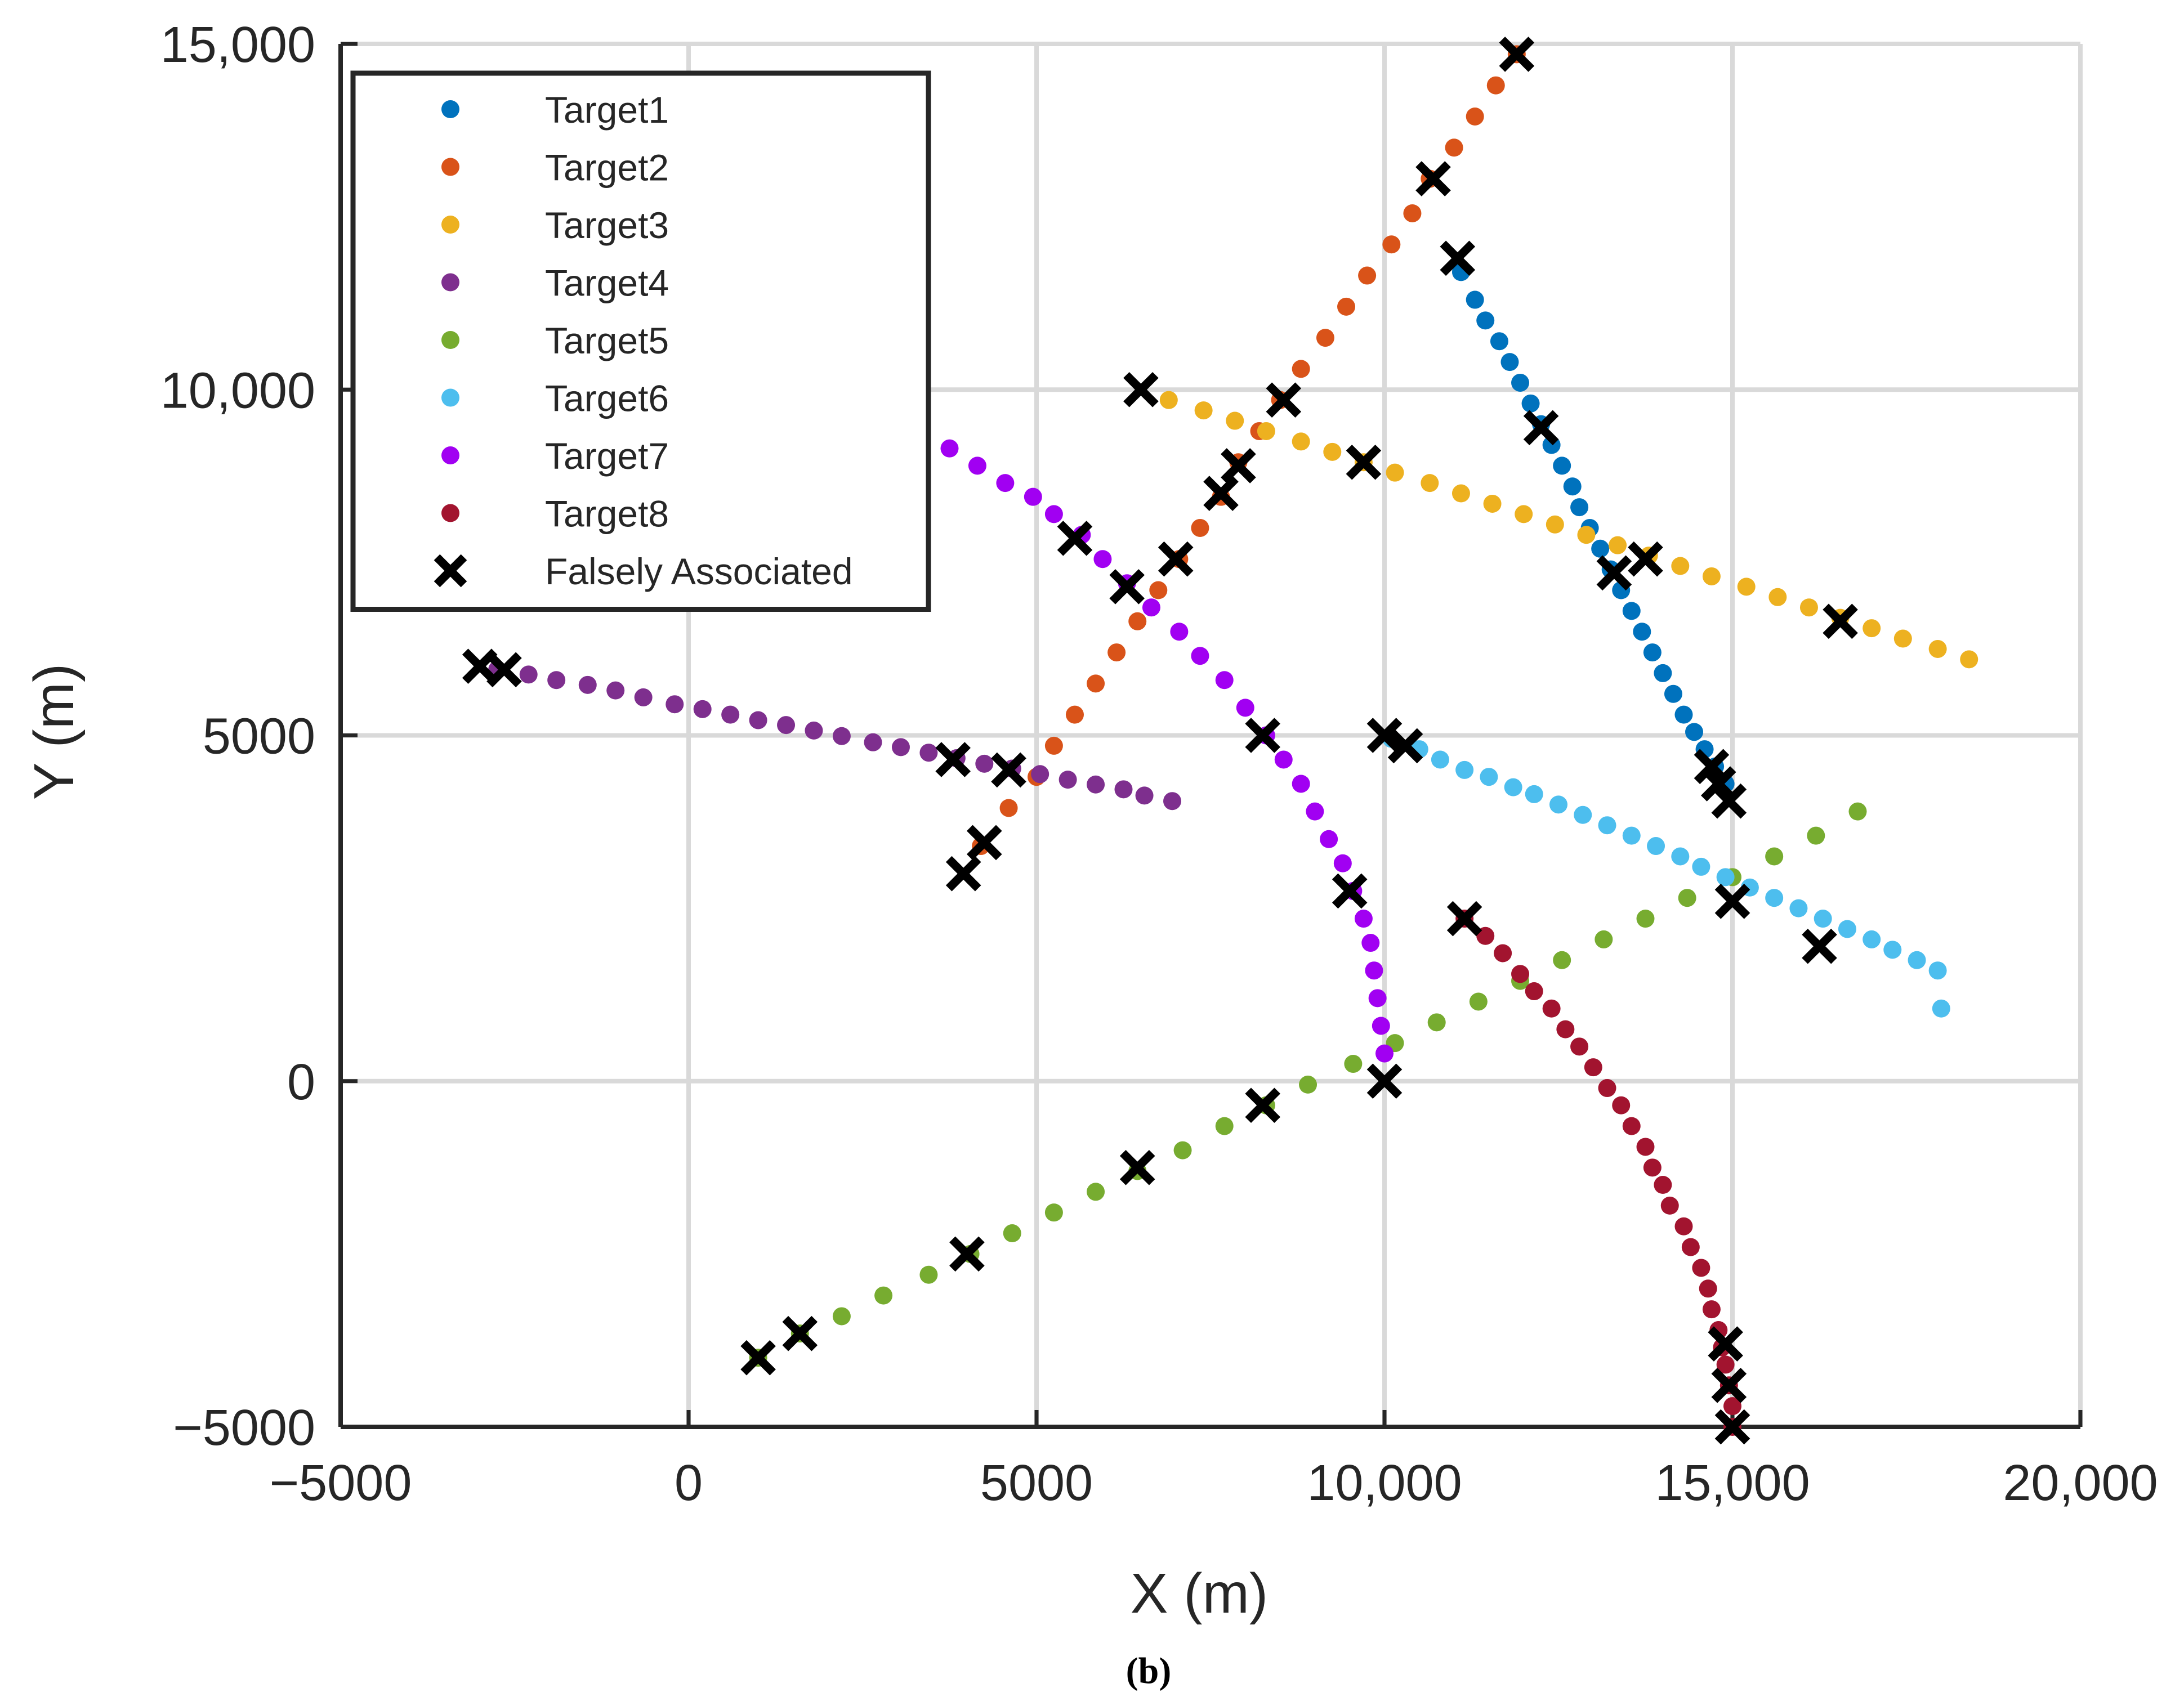 This screenshot has width=2184, height=1701. Describe the element at coordinates (607, 168) in the screenshot. I see `legend-label: Target2` at that location.